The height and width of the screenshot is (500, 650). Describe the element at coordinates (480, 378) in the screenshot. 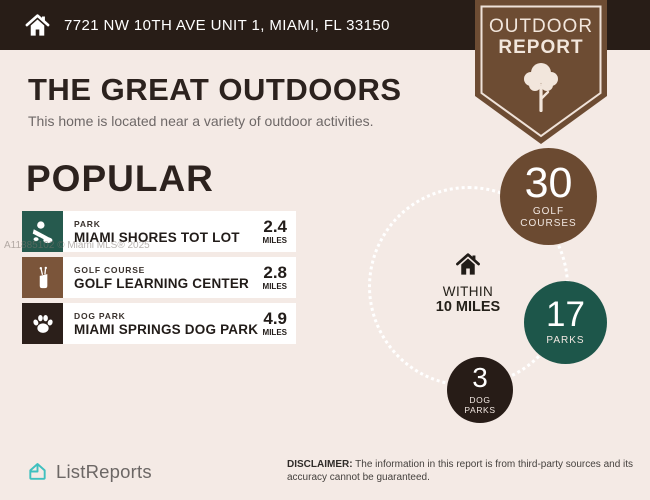

I see `bubble-value: 3` at that location.